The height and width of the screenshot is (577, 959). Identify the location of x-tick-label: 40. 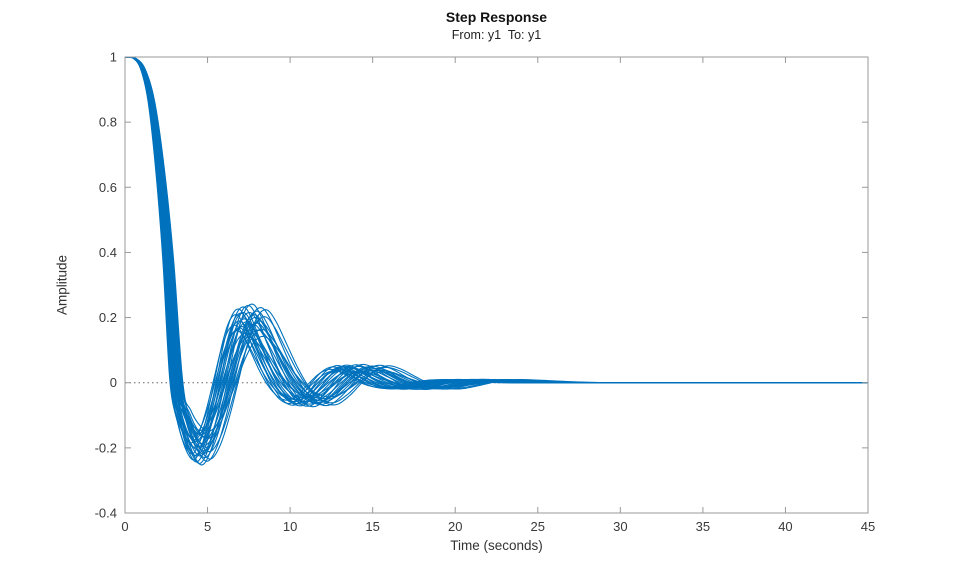
(785, 526).